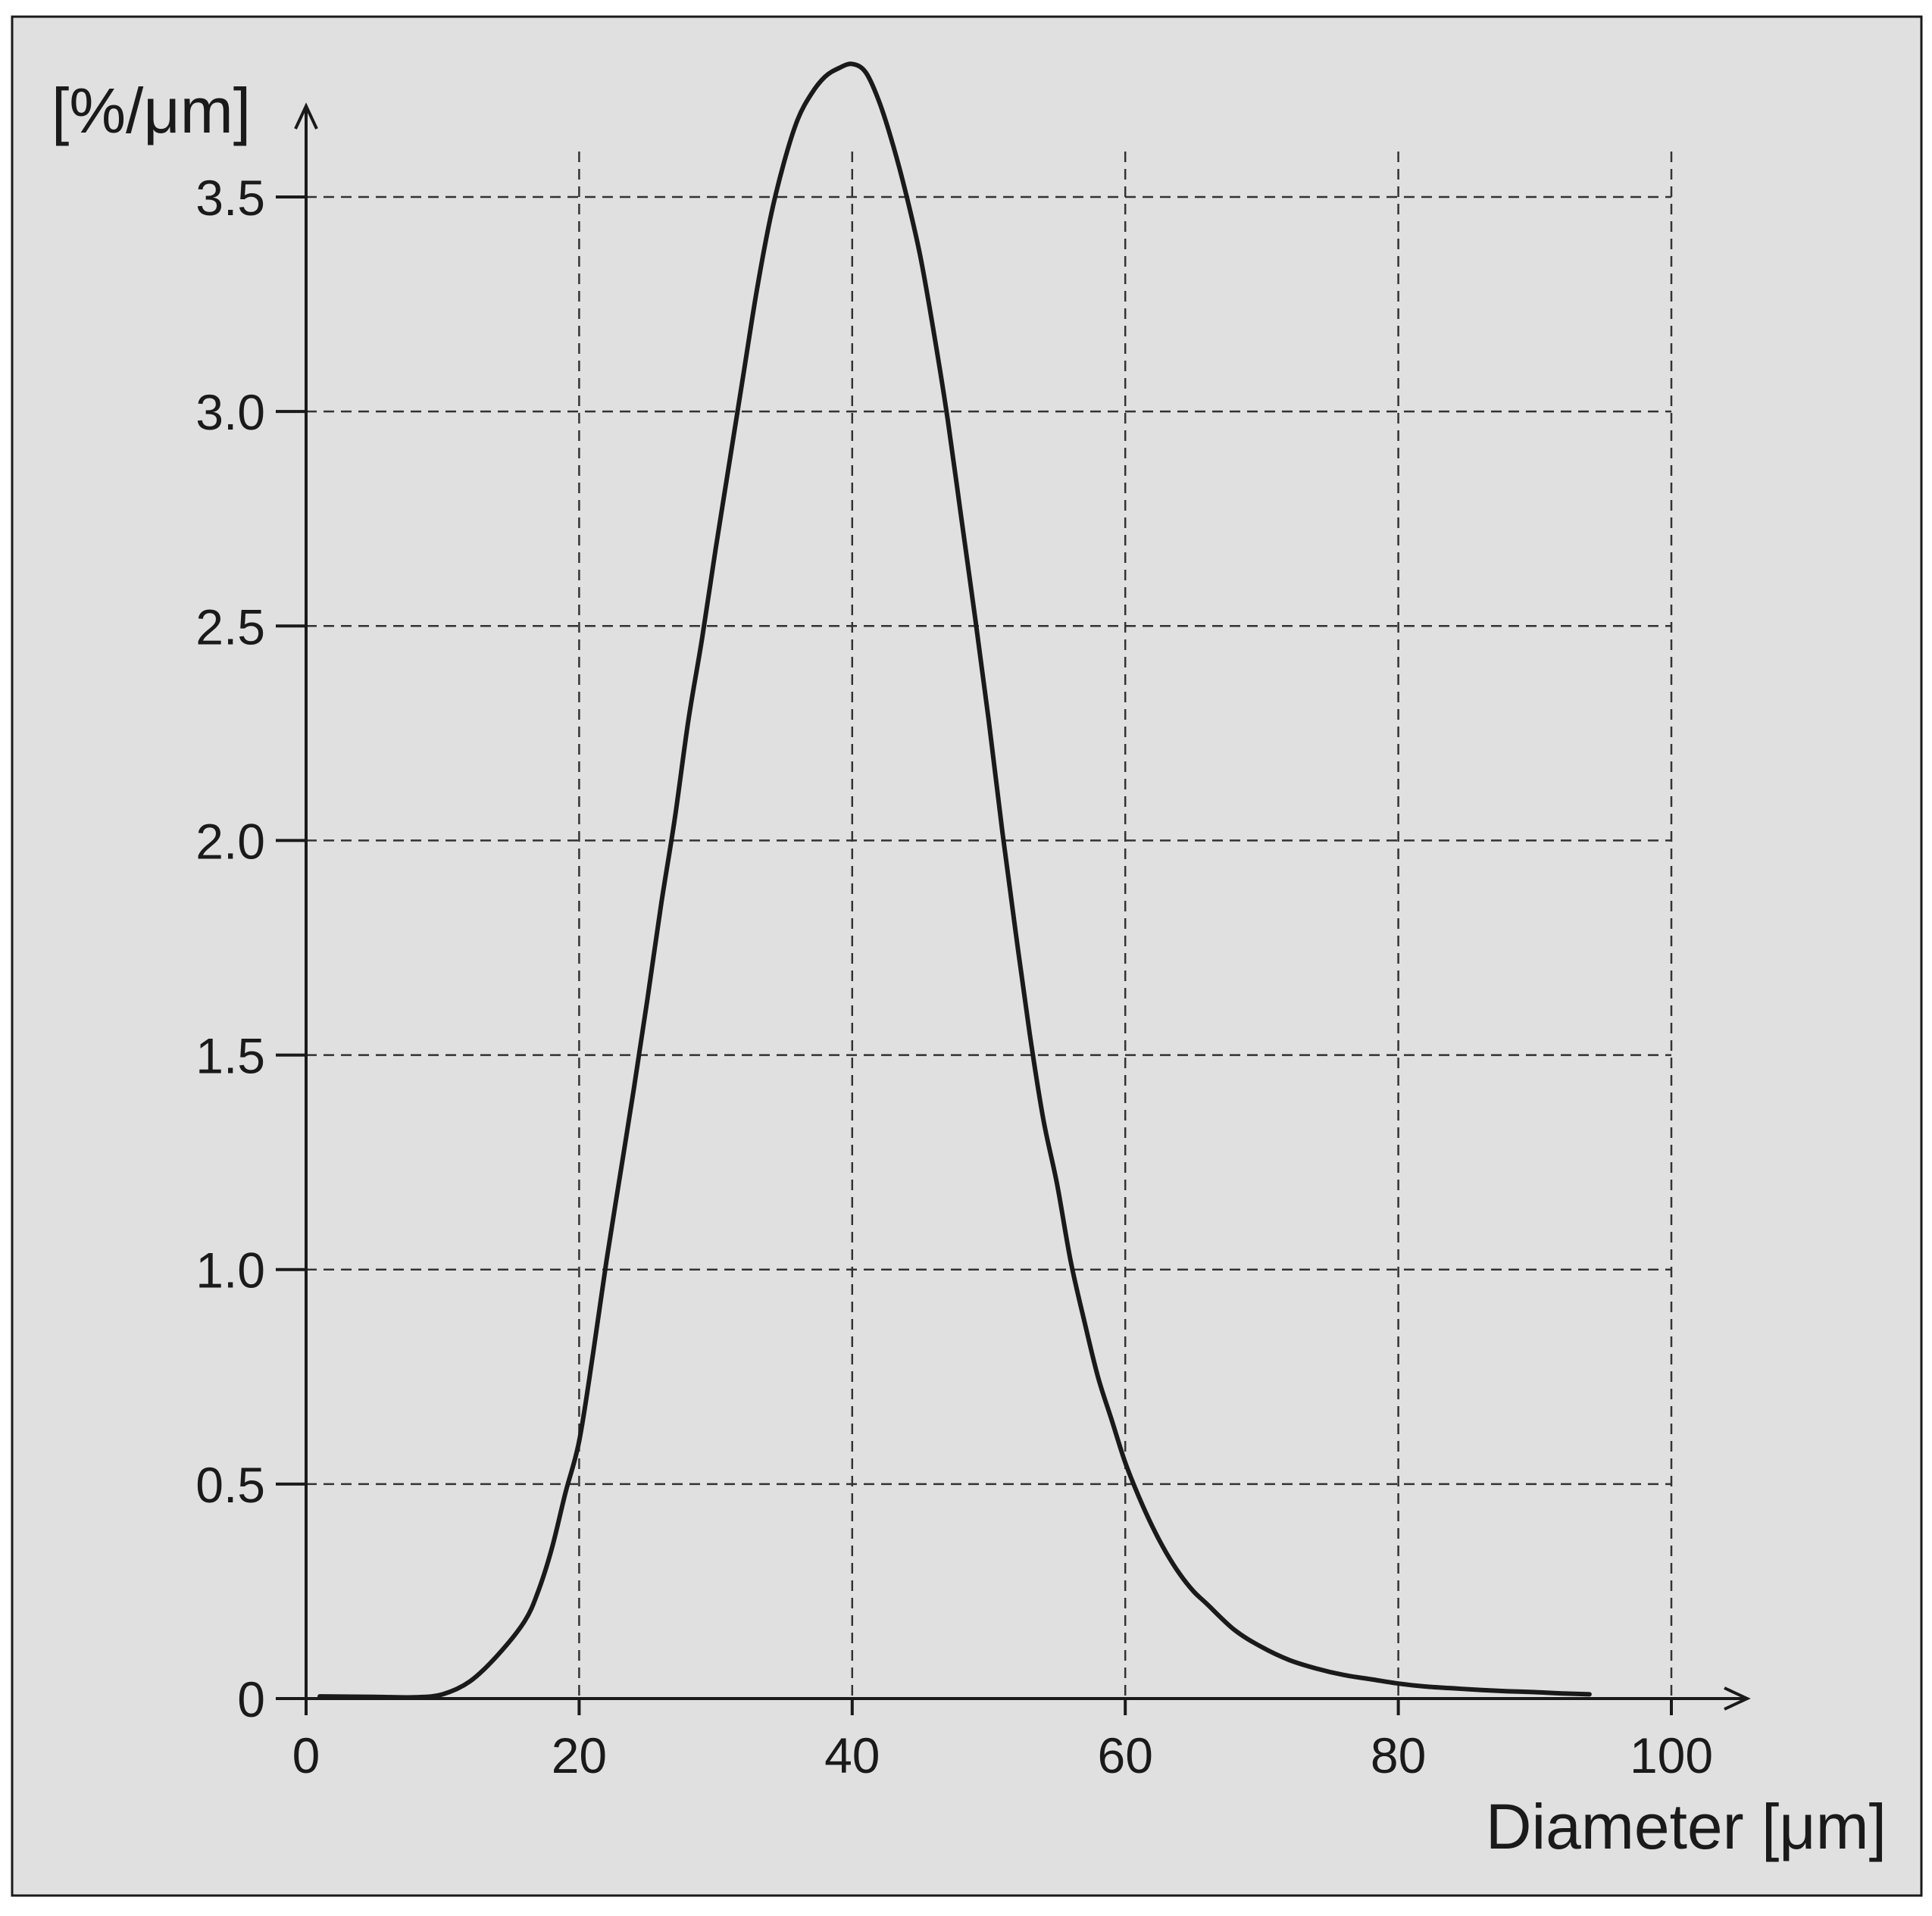 Image resolution: width=1932 pixels, height=1916 pixels. What do you see at coordinates (151, 110) in the screenshot?
I see `y-axis-label: [%/μm]` at bounding box center [151, 110].